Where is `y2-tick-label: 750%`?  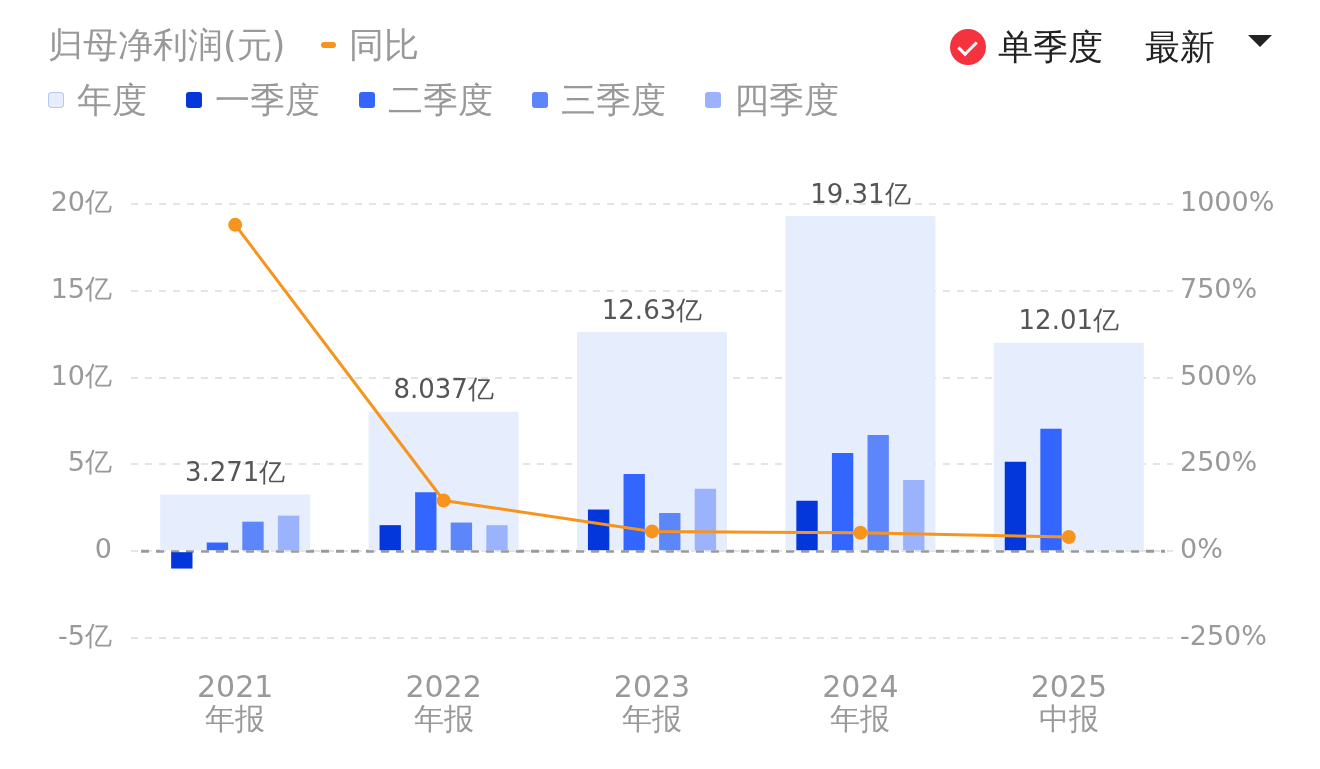
y2-tick-label: 750% is located at coordinates (1219, 288).